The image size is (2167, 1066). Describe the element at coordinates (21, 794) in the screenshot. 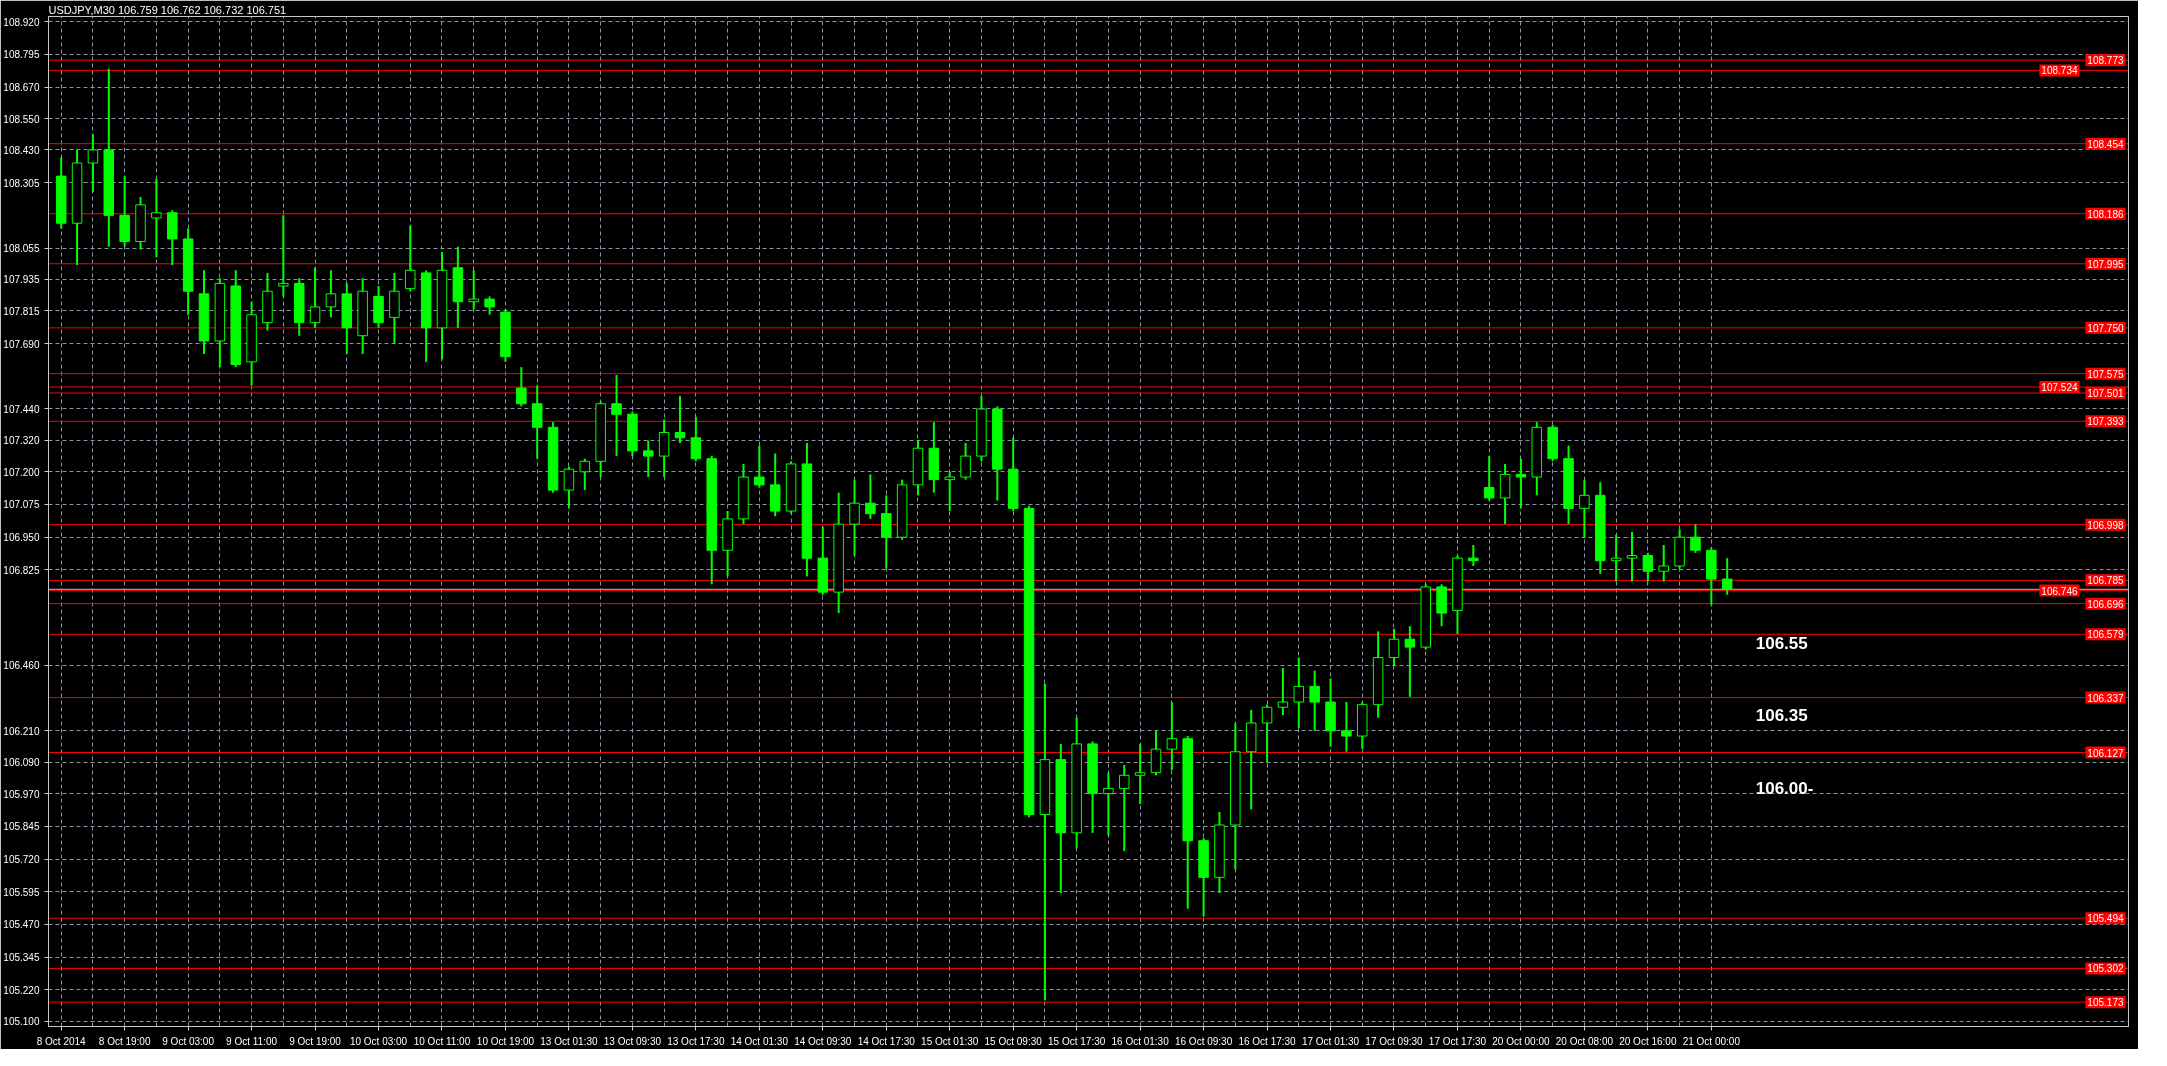

I see `y-tick-label: 105.970` at that location.